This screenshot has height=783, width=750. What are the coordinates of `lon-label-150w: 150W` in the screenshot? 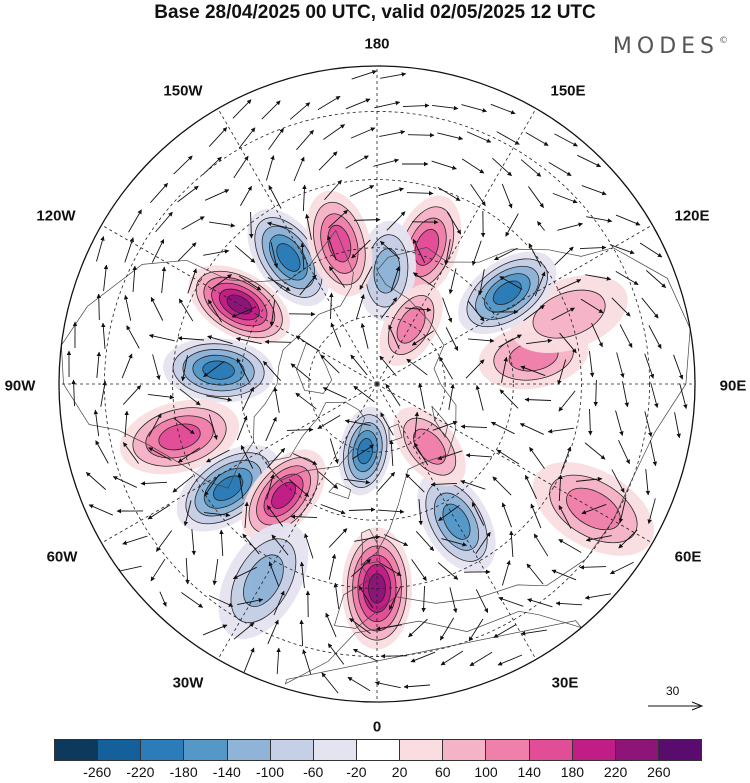 It's located at (183, 91).